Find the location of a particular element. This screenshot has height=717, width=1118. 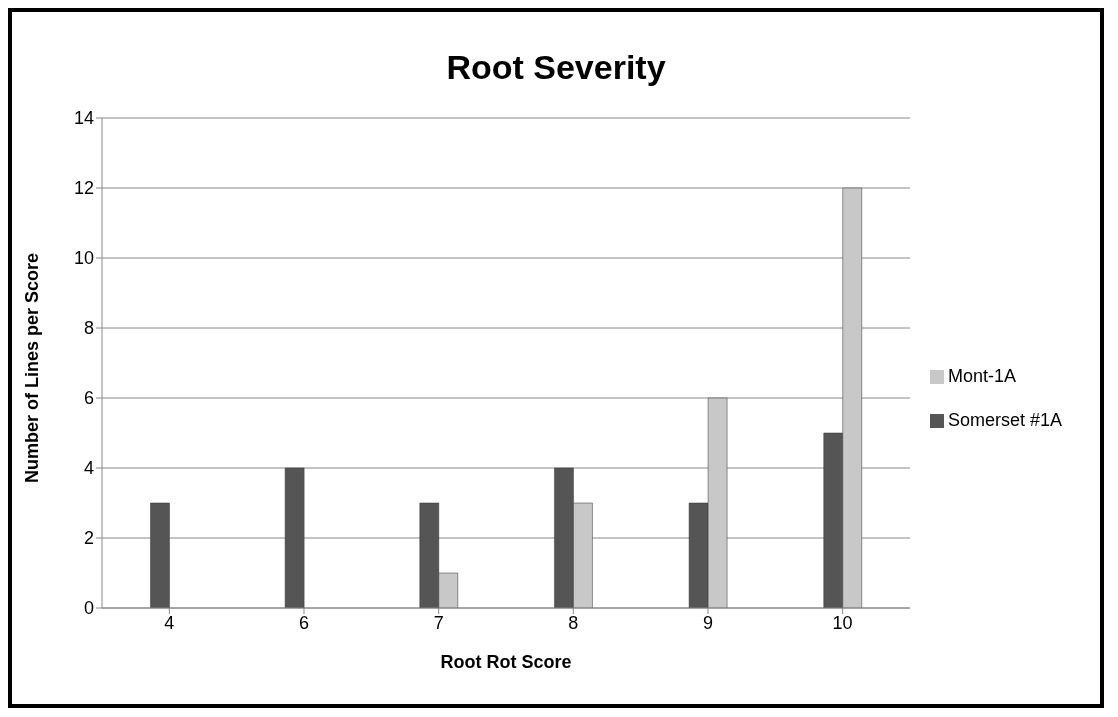

legend-label: Somerset #1A is located at coordinates (1004, 420).